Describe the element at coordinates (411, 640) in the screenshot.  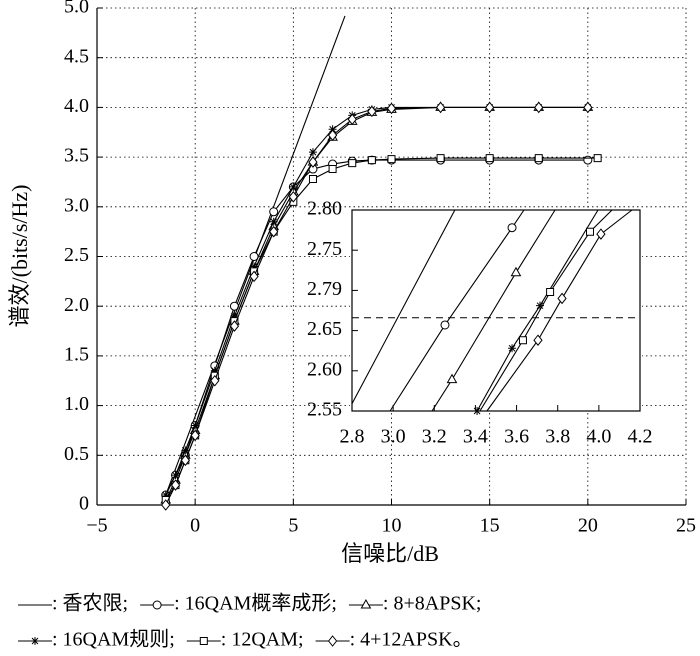
I see `legend-label: : 4+12APSK。` at that location.